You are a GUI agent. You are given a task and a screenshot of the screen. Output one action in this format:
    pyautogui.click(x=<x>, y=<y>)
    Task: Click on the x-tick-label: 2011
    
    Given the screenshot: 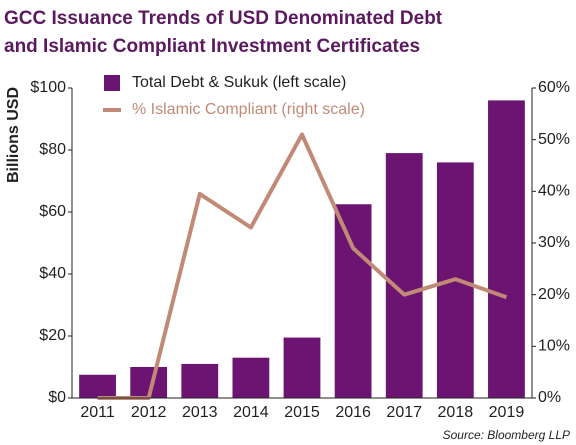 What is the action you would take?
    pyautogui.click(x=97, y=412)
    